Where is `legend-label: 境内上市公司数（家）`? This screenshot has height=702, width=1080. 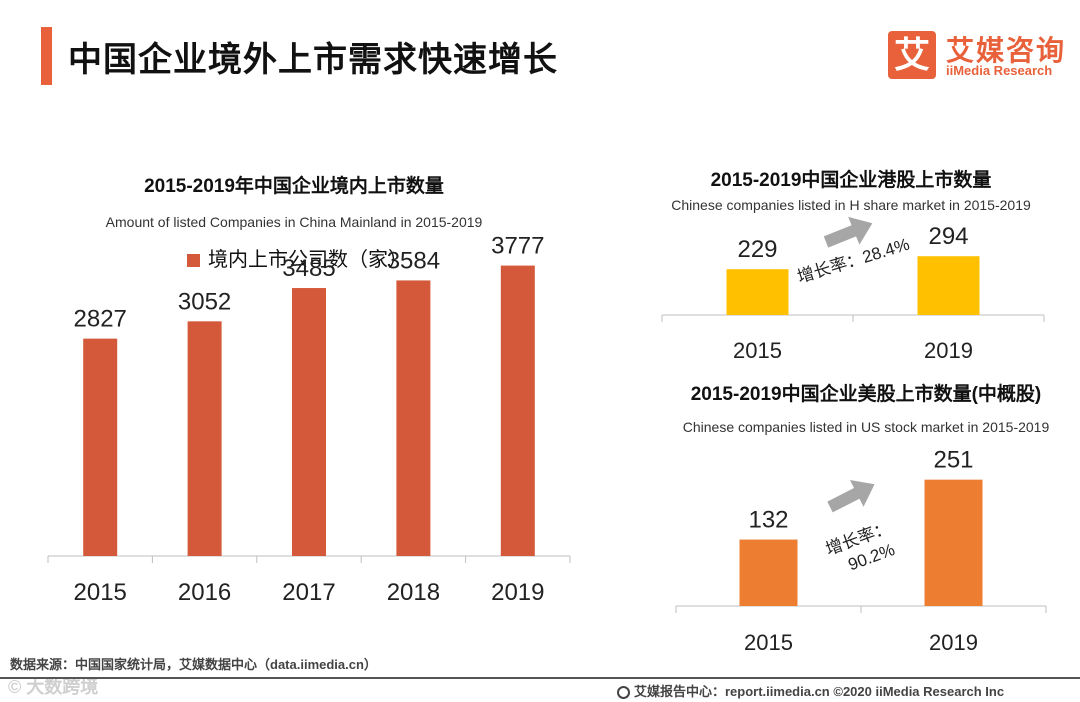
legend-label: 境内上市公司数（家） is located at coordinates (308, 259).